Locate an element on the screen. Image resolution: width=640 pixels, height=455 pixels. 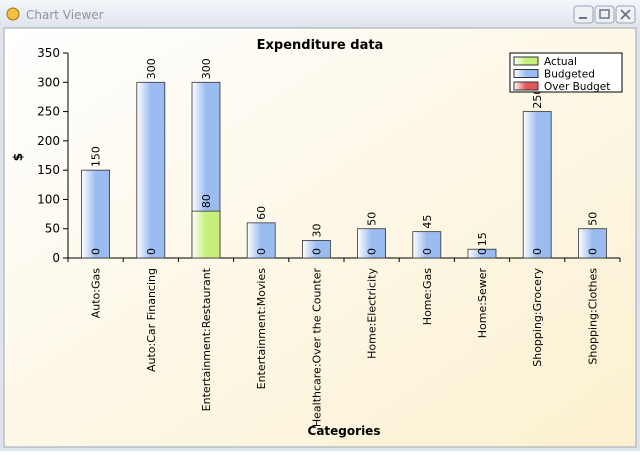
window-buttons is located at coordinates (604, 14).